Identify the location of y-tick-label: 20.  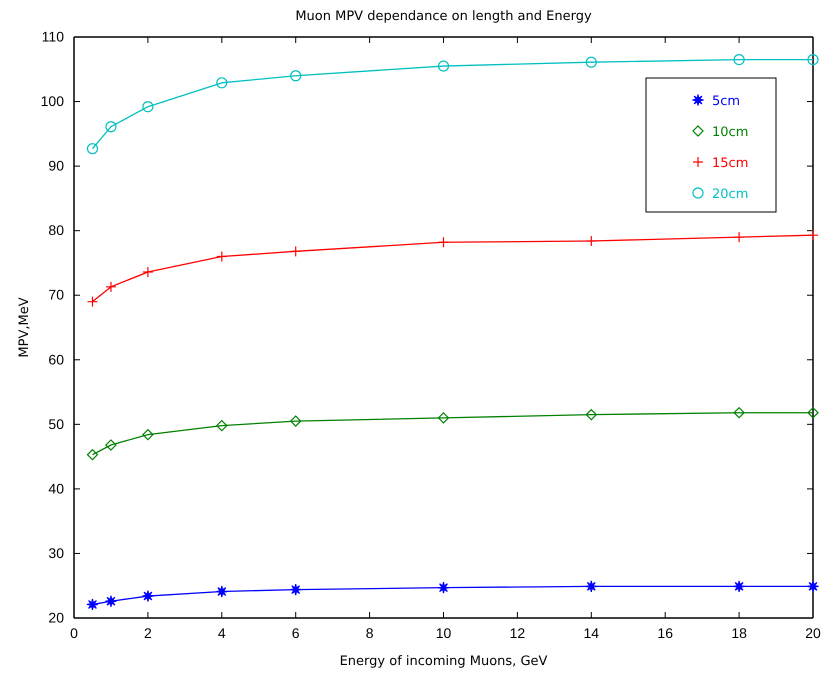
(56, 617).